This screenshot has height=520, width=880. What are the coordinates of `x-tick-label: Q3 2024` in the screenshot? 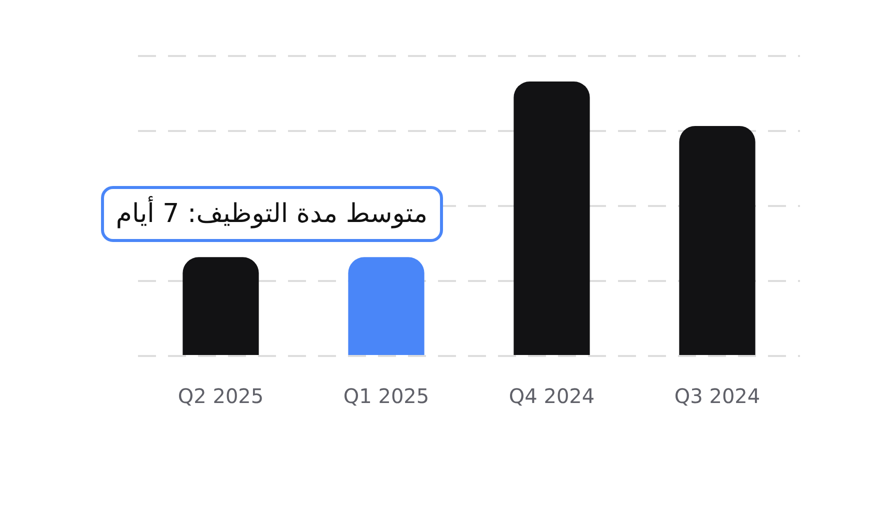 It's located at (717, 396).